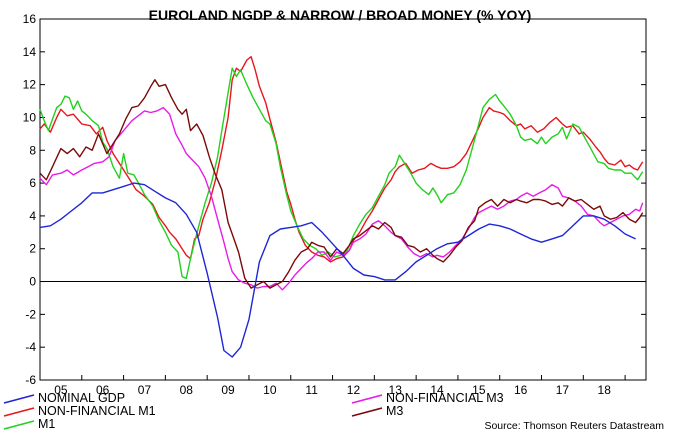 The width and height of the screenshot is (680, 436). I want to click on legend-swatch-non-financial-m1, so click(19, 412).